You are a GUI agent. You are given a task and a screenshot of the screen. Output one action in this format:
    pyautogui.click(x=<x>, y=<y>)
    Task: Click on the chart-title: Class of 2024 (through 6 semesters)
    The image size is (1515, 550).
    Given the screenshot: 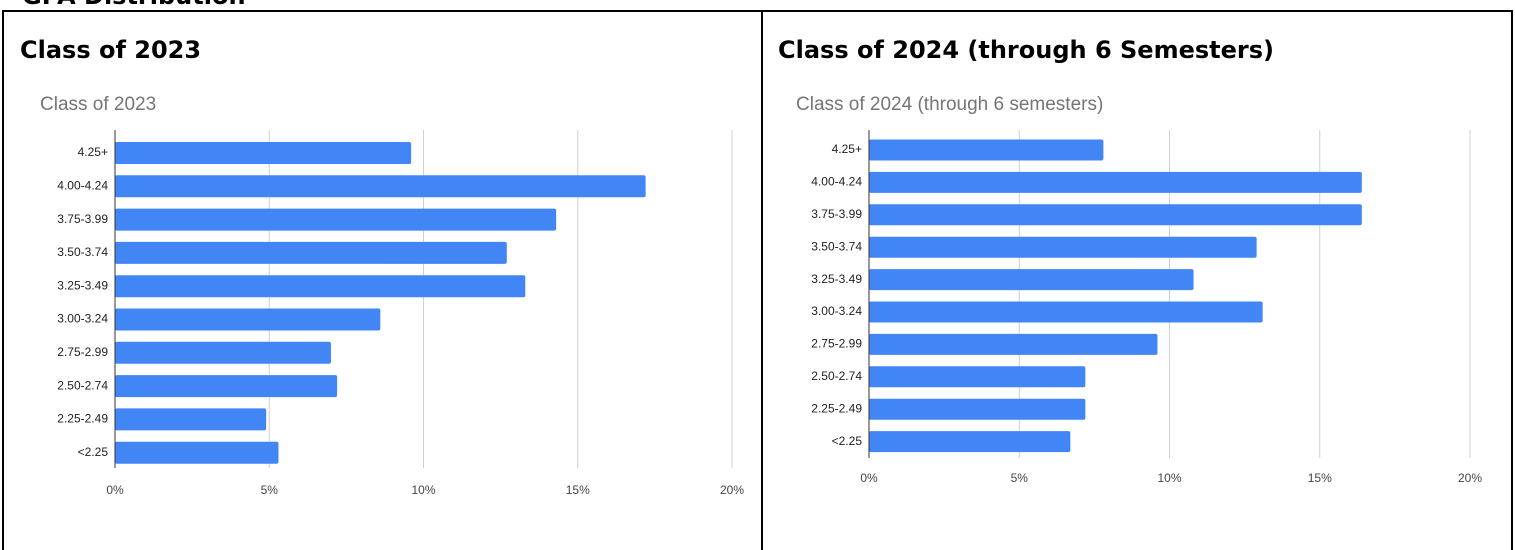 What is the action you would take?
    pyautogui.click(x=949, y=104)
    